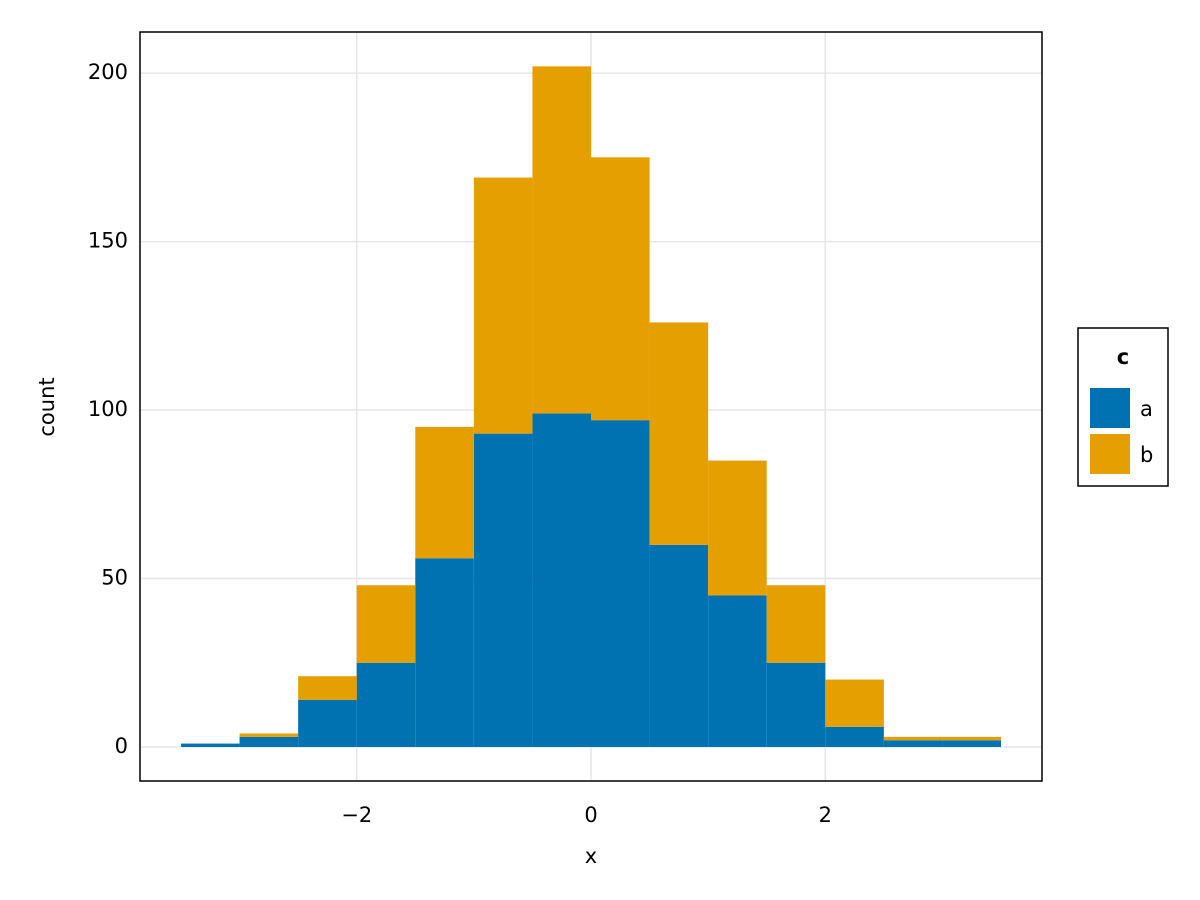  Describe the element at coordinates (108, 241) in the screenshot. I see `y-tick-label: 150` at that location.